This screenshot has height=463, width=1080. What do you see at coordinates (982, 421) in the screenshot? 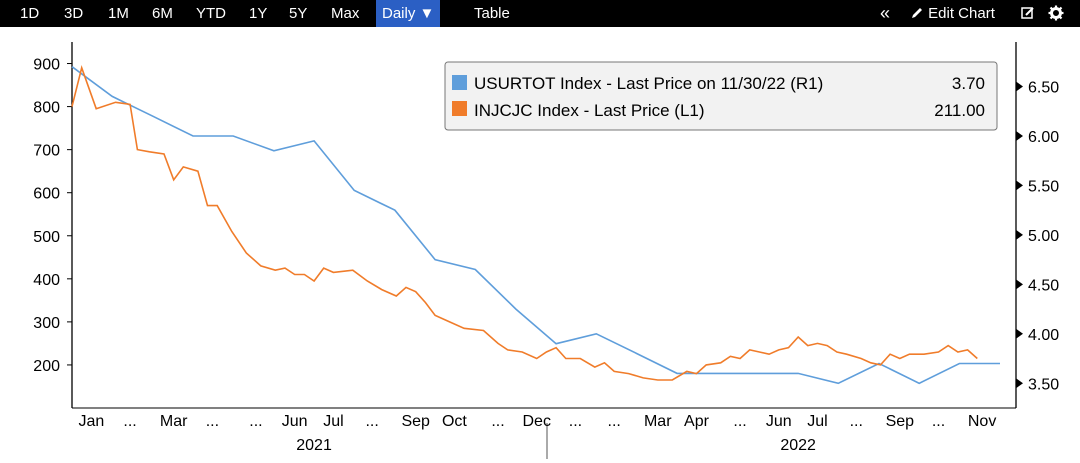
I see `x-month-label: Nov` at bounding box center [982, 421].